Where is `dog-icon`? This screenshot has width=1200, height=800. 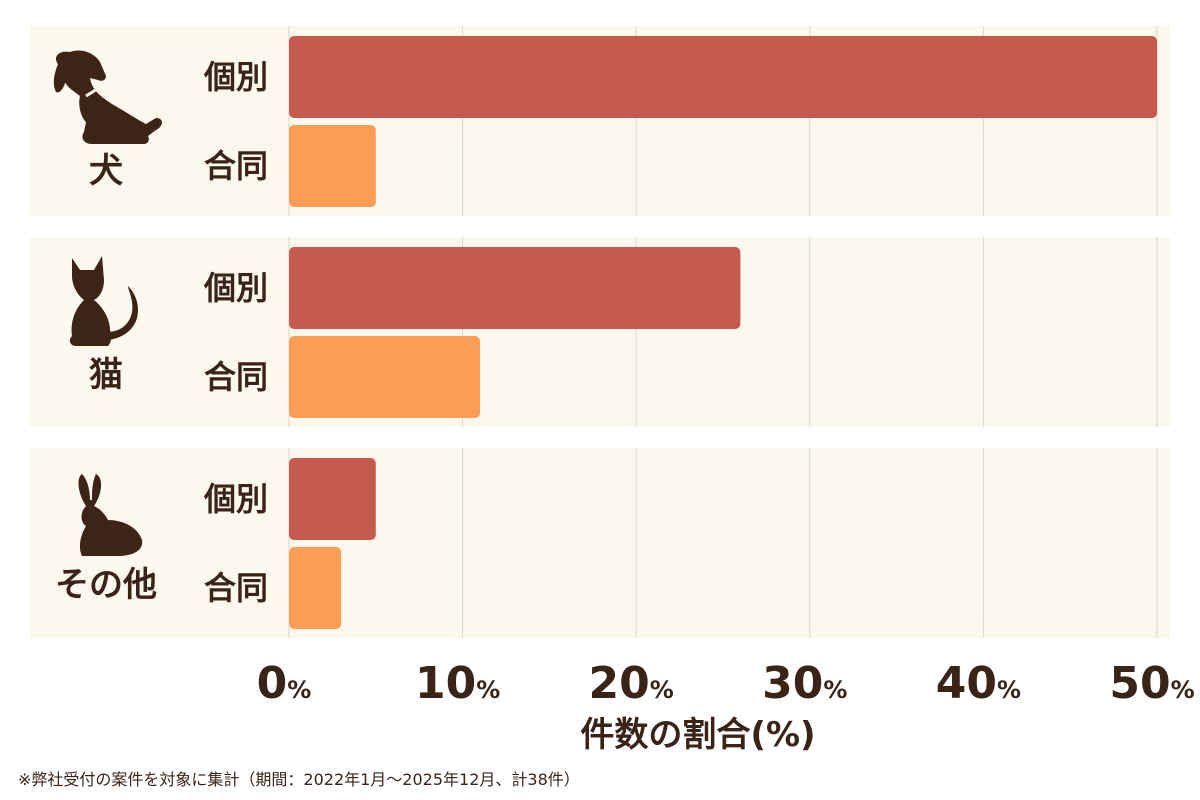 dog-icon is located at coordinates (107, 97).